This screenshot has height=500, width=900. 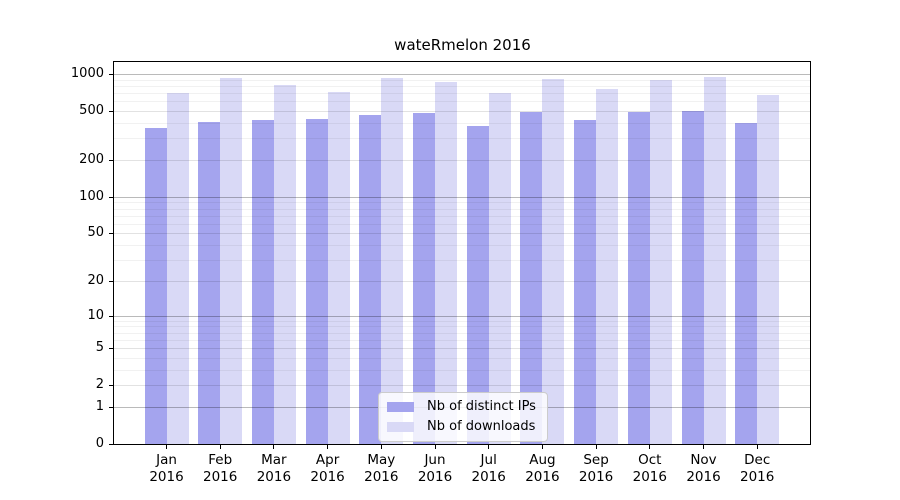 I want to click on x-tick-label-jun: Jun 2016, so click(x=435, y=469).